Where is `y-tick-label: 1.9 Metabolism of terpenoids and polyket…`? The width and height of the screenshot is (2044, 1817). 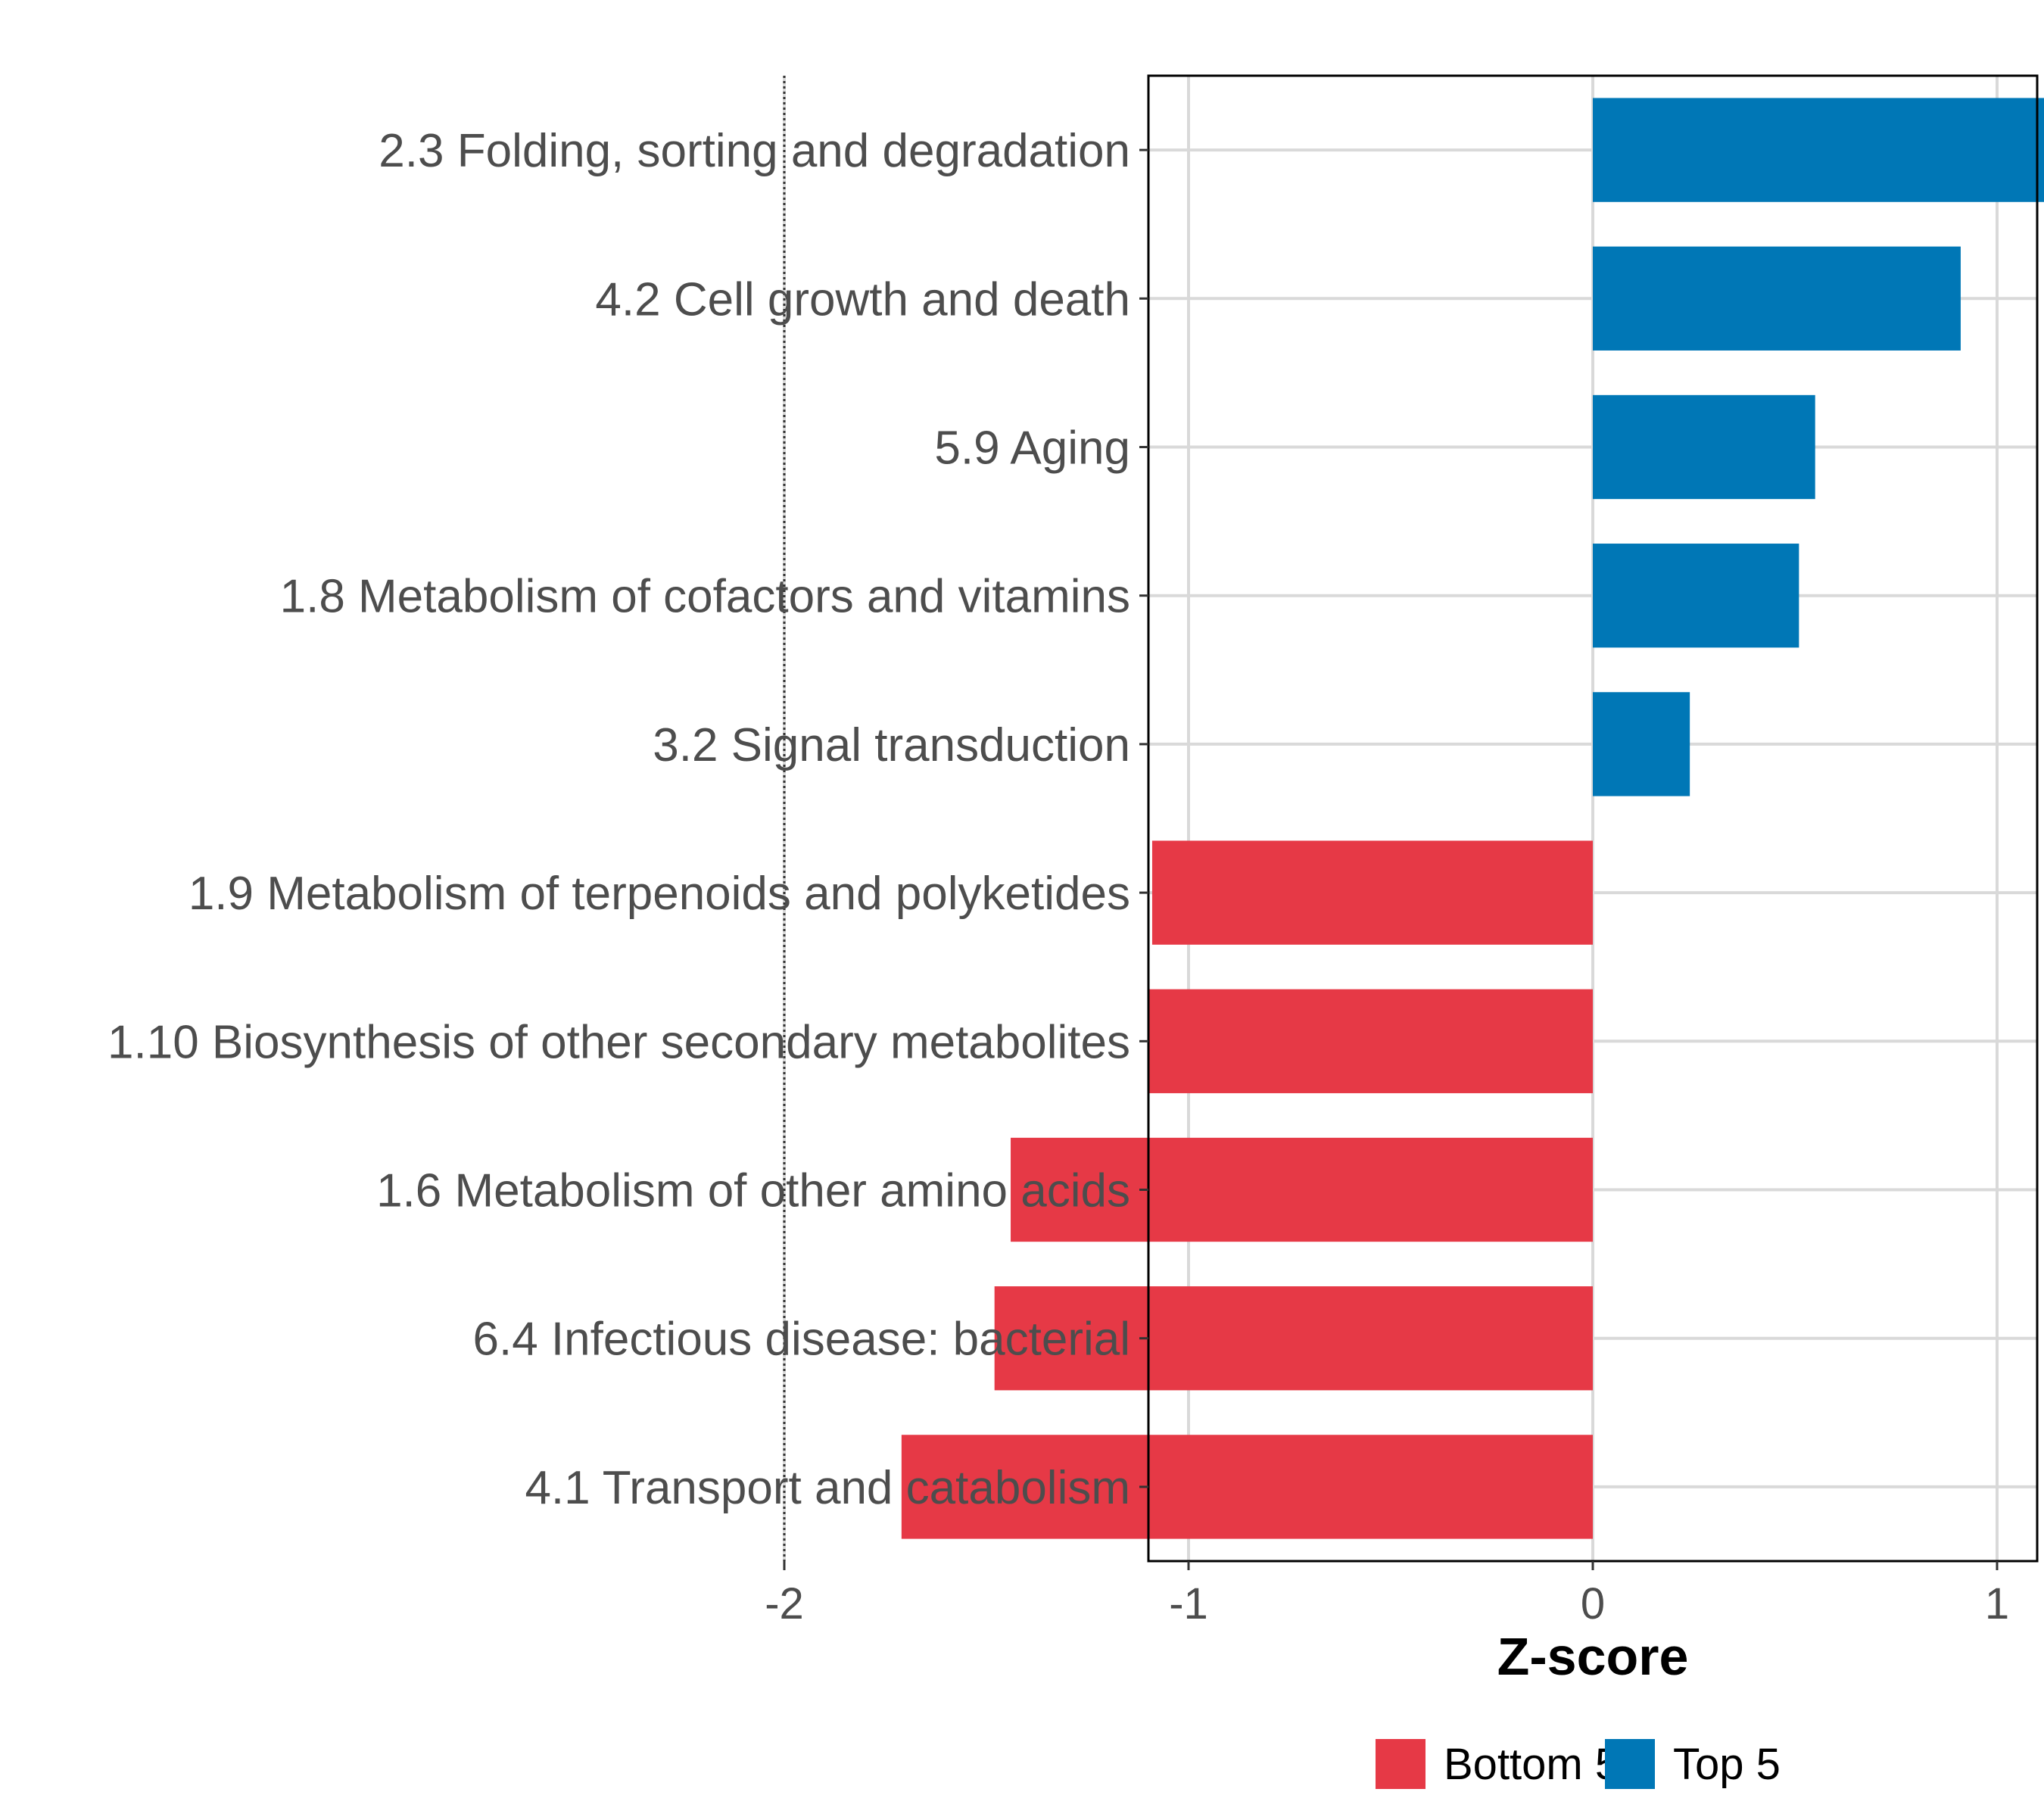 y-tick-label: 1.9 Metabolism of terpenoids and polyket… is located at coordinates (659, 894).